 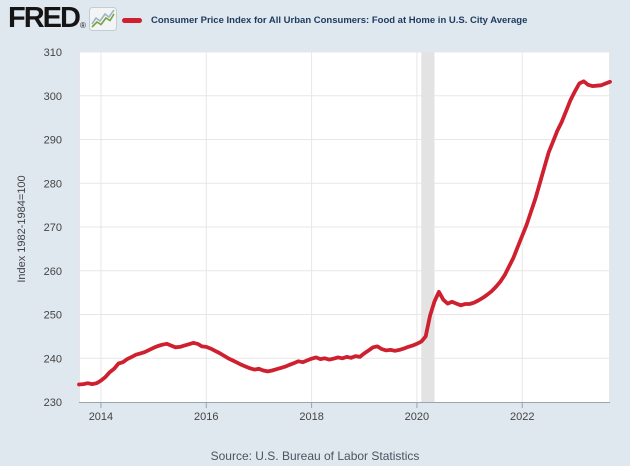 What do you see at coordinates (417, 417) in the screenshot?
I see `x-tick-label: 2020` at bounding box center [417, 417].